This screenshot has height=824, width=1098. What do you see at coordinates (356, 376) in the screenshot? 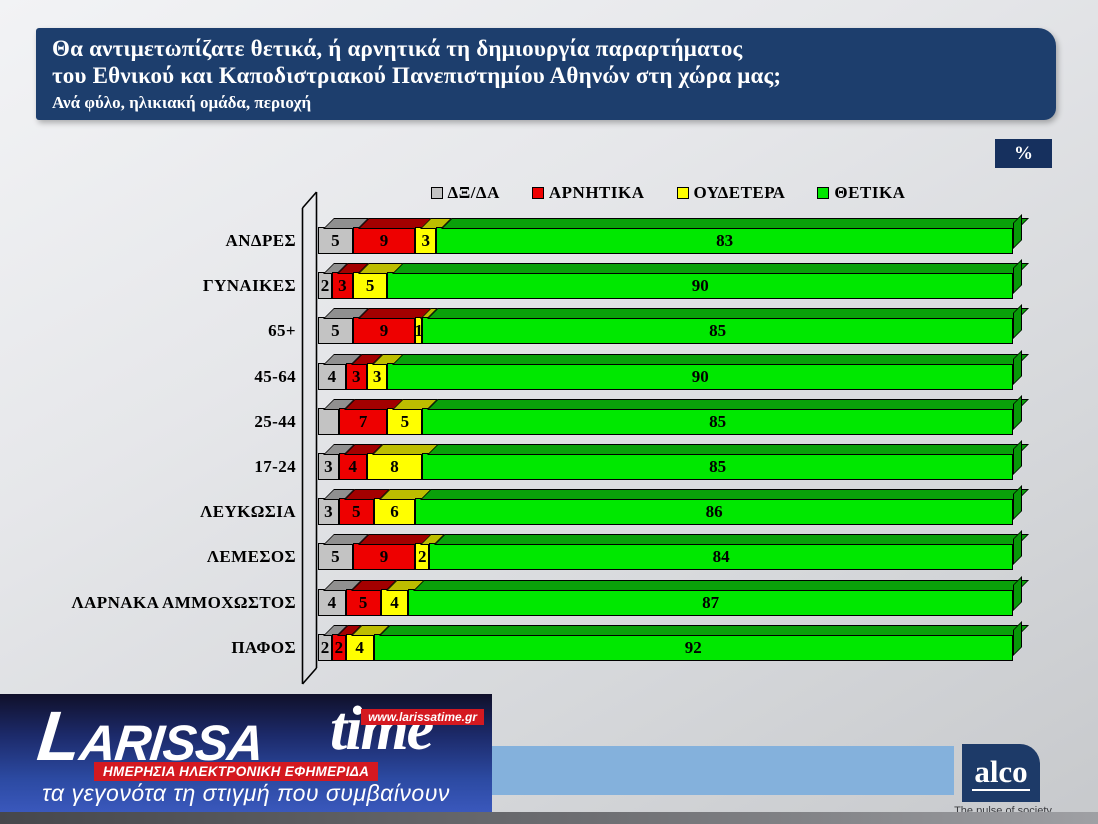
I see `bar-segment-ΑΡΝΗΤΙΚΑ: 3` at bounding box center [356, 376].